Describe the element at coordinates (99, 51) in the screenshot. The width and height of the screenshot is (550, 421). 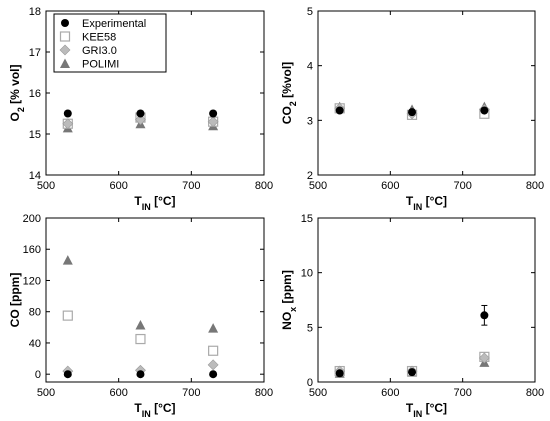
I see `legend-label: GRI3.0` at that location.